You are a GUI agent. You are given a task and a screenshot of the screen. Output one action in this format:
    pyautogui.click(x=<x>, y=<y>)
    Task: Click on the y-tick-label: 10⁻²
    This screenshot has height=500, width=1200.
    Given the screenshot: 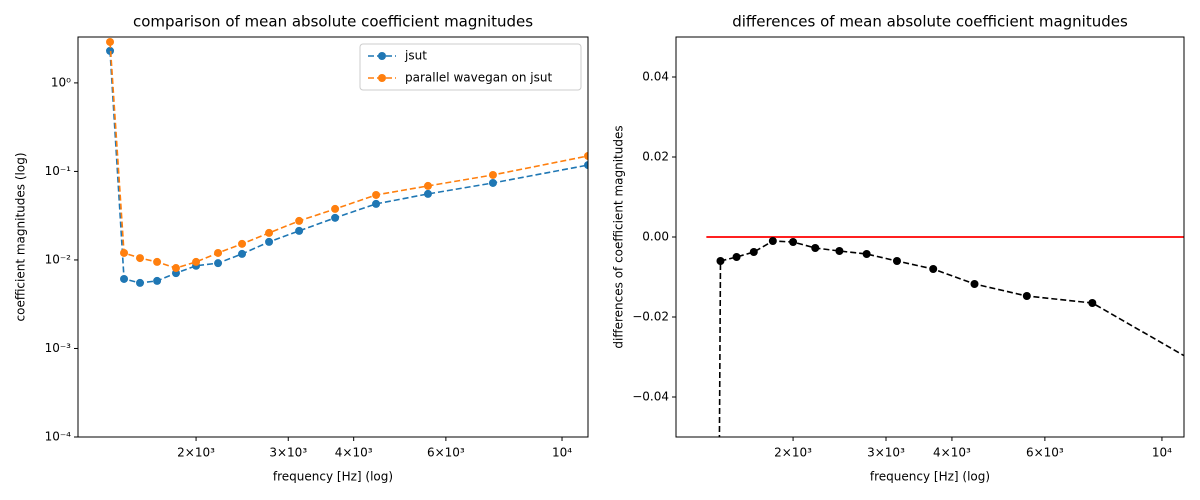 What is the action you would take?
    pyautogui.click(x=58, y=259)
    